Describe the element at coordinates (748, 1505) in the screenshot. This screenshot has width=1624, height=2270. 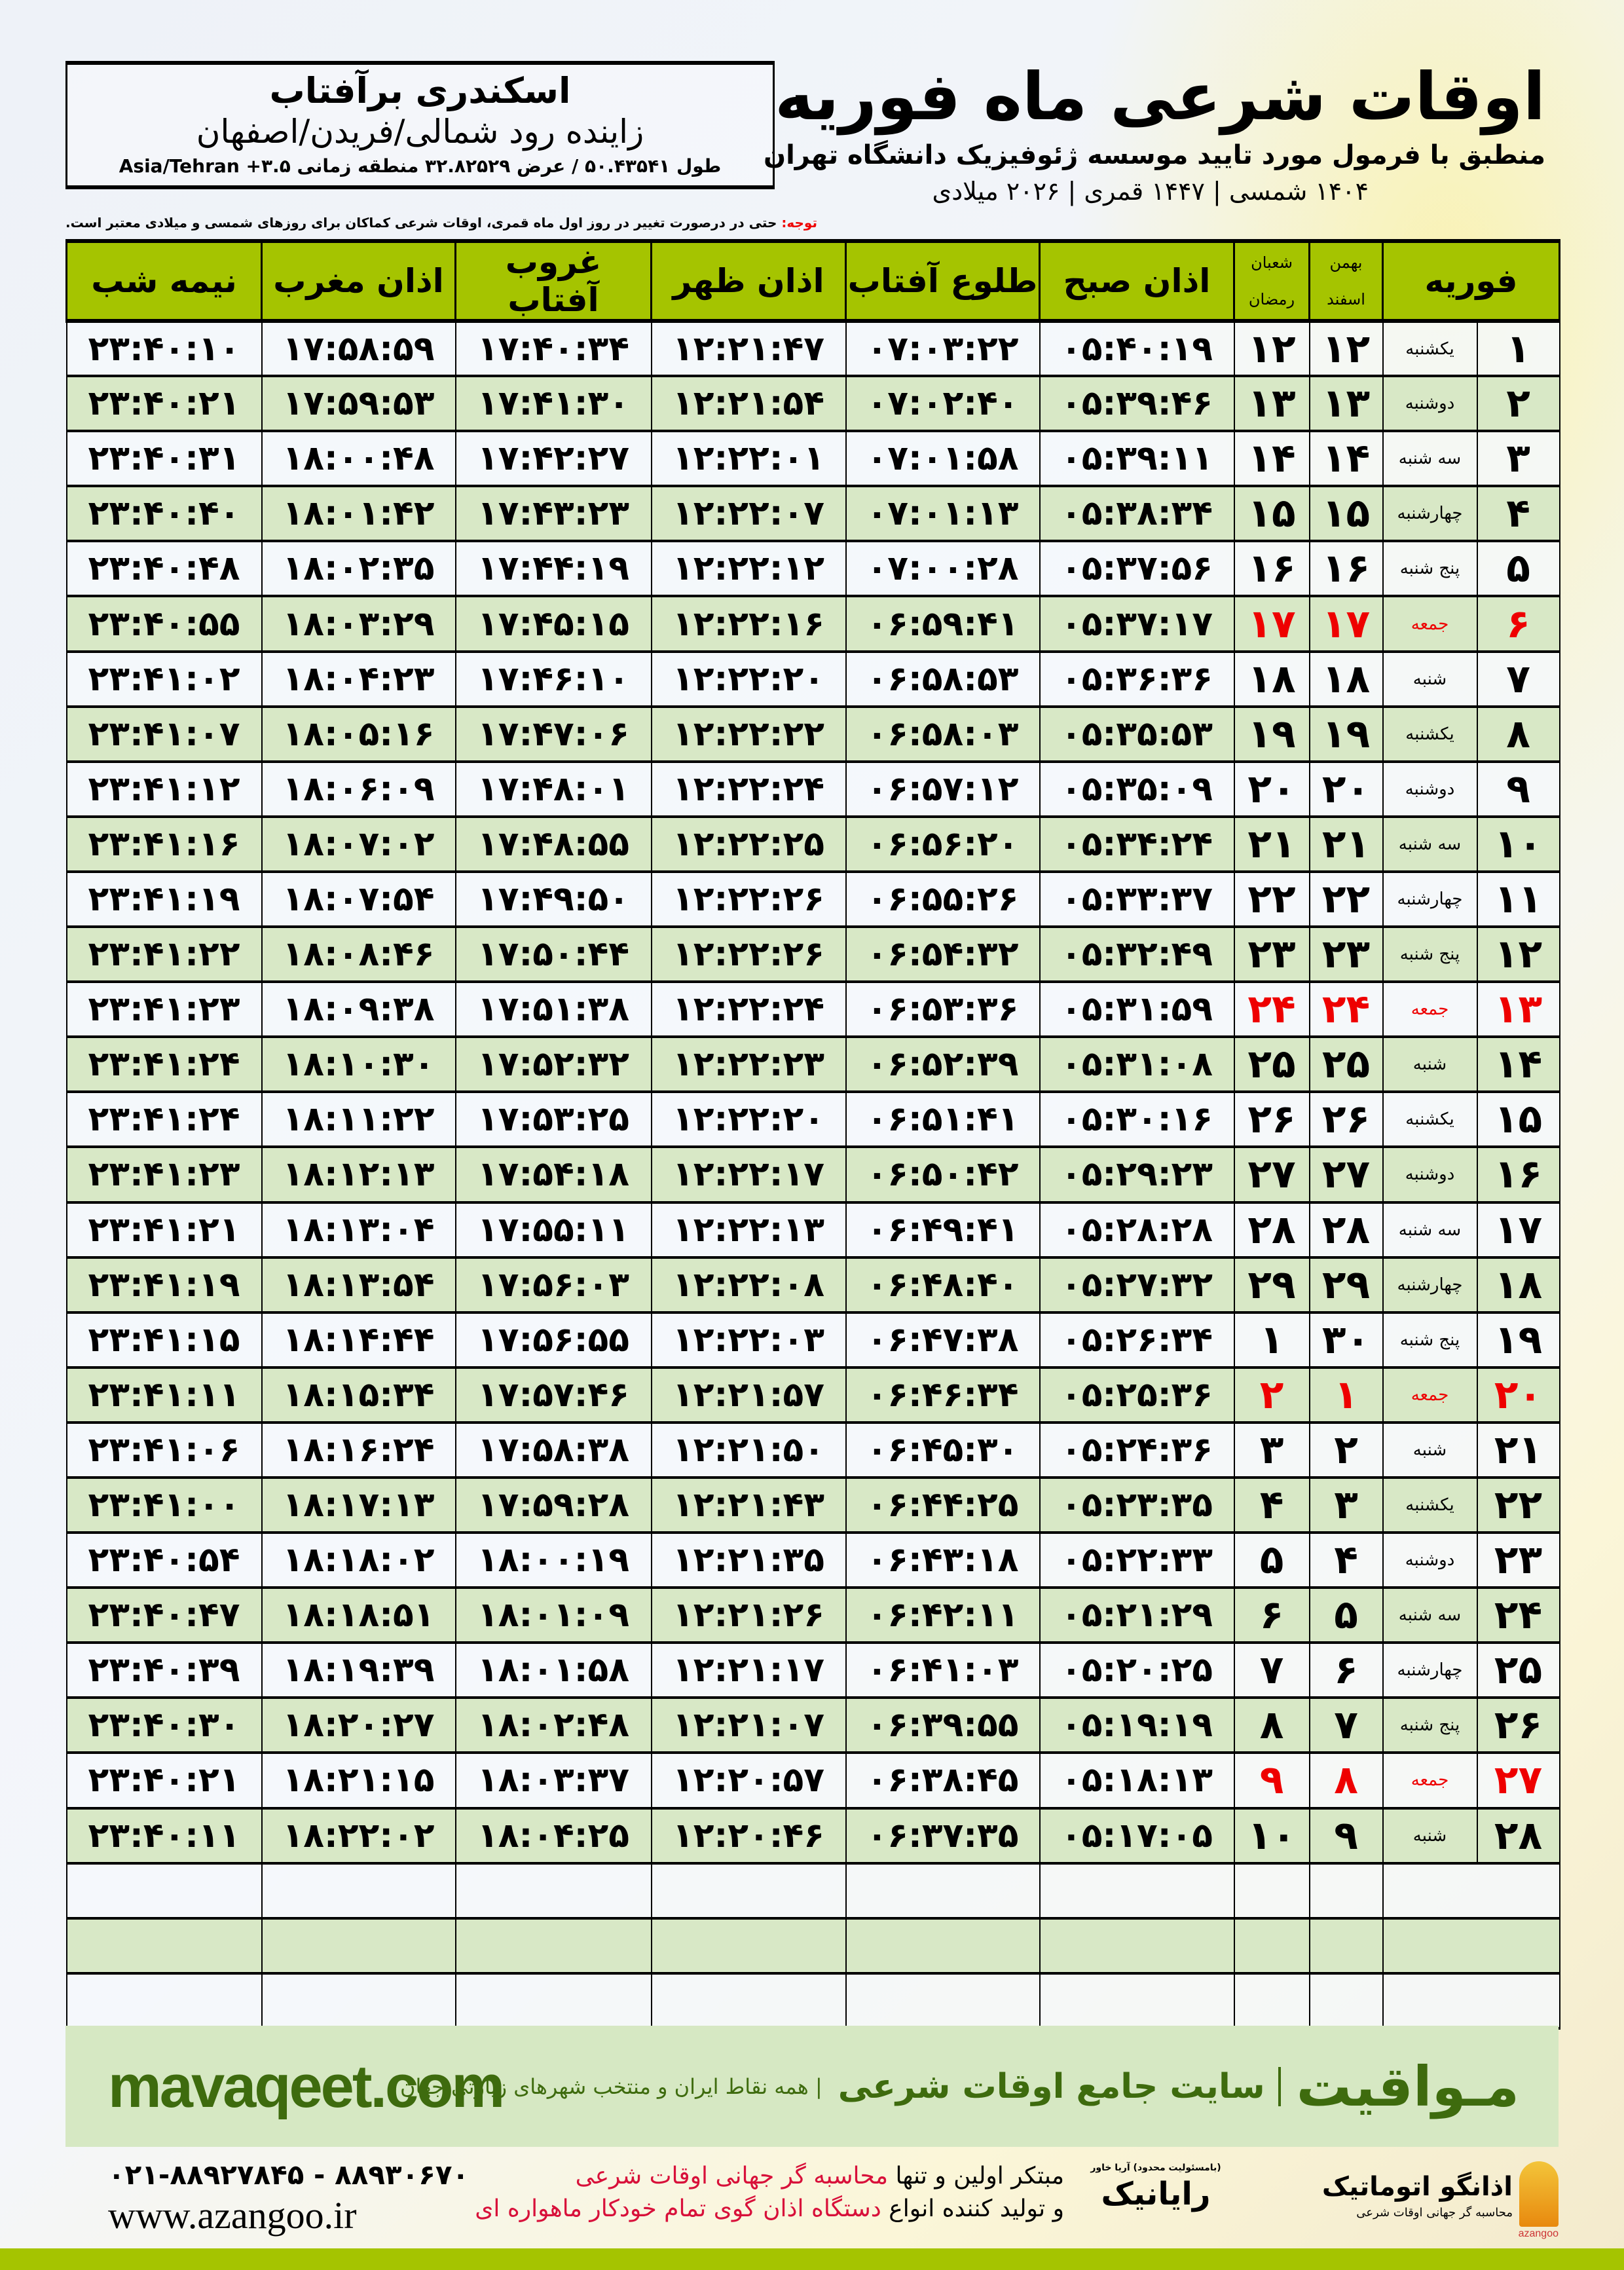
I see `dhuhr-time: ۱۲:۲۱:۴۳` at that location.